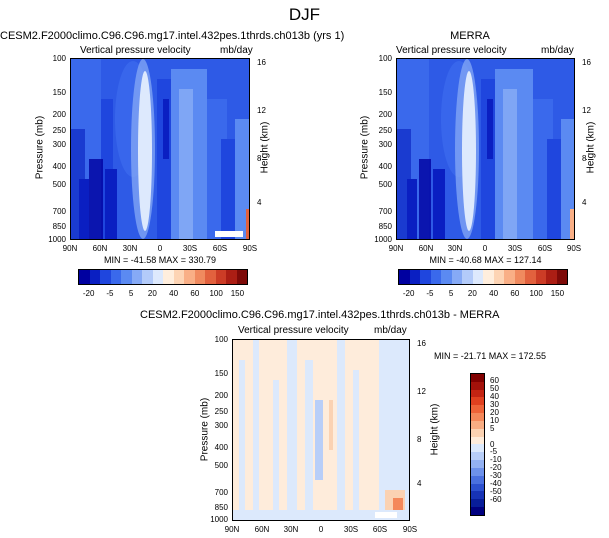  Describe the element at coordinates (160, 248) in the screenshot. I see `panel1-xtick: 0` at that location.